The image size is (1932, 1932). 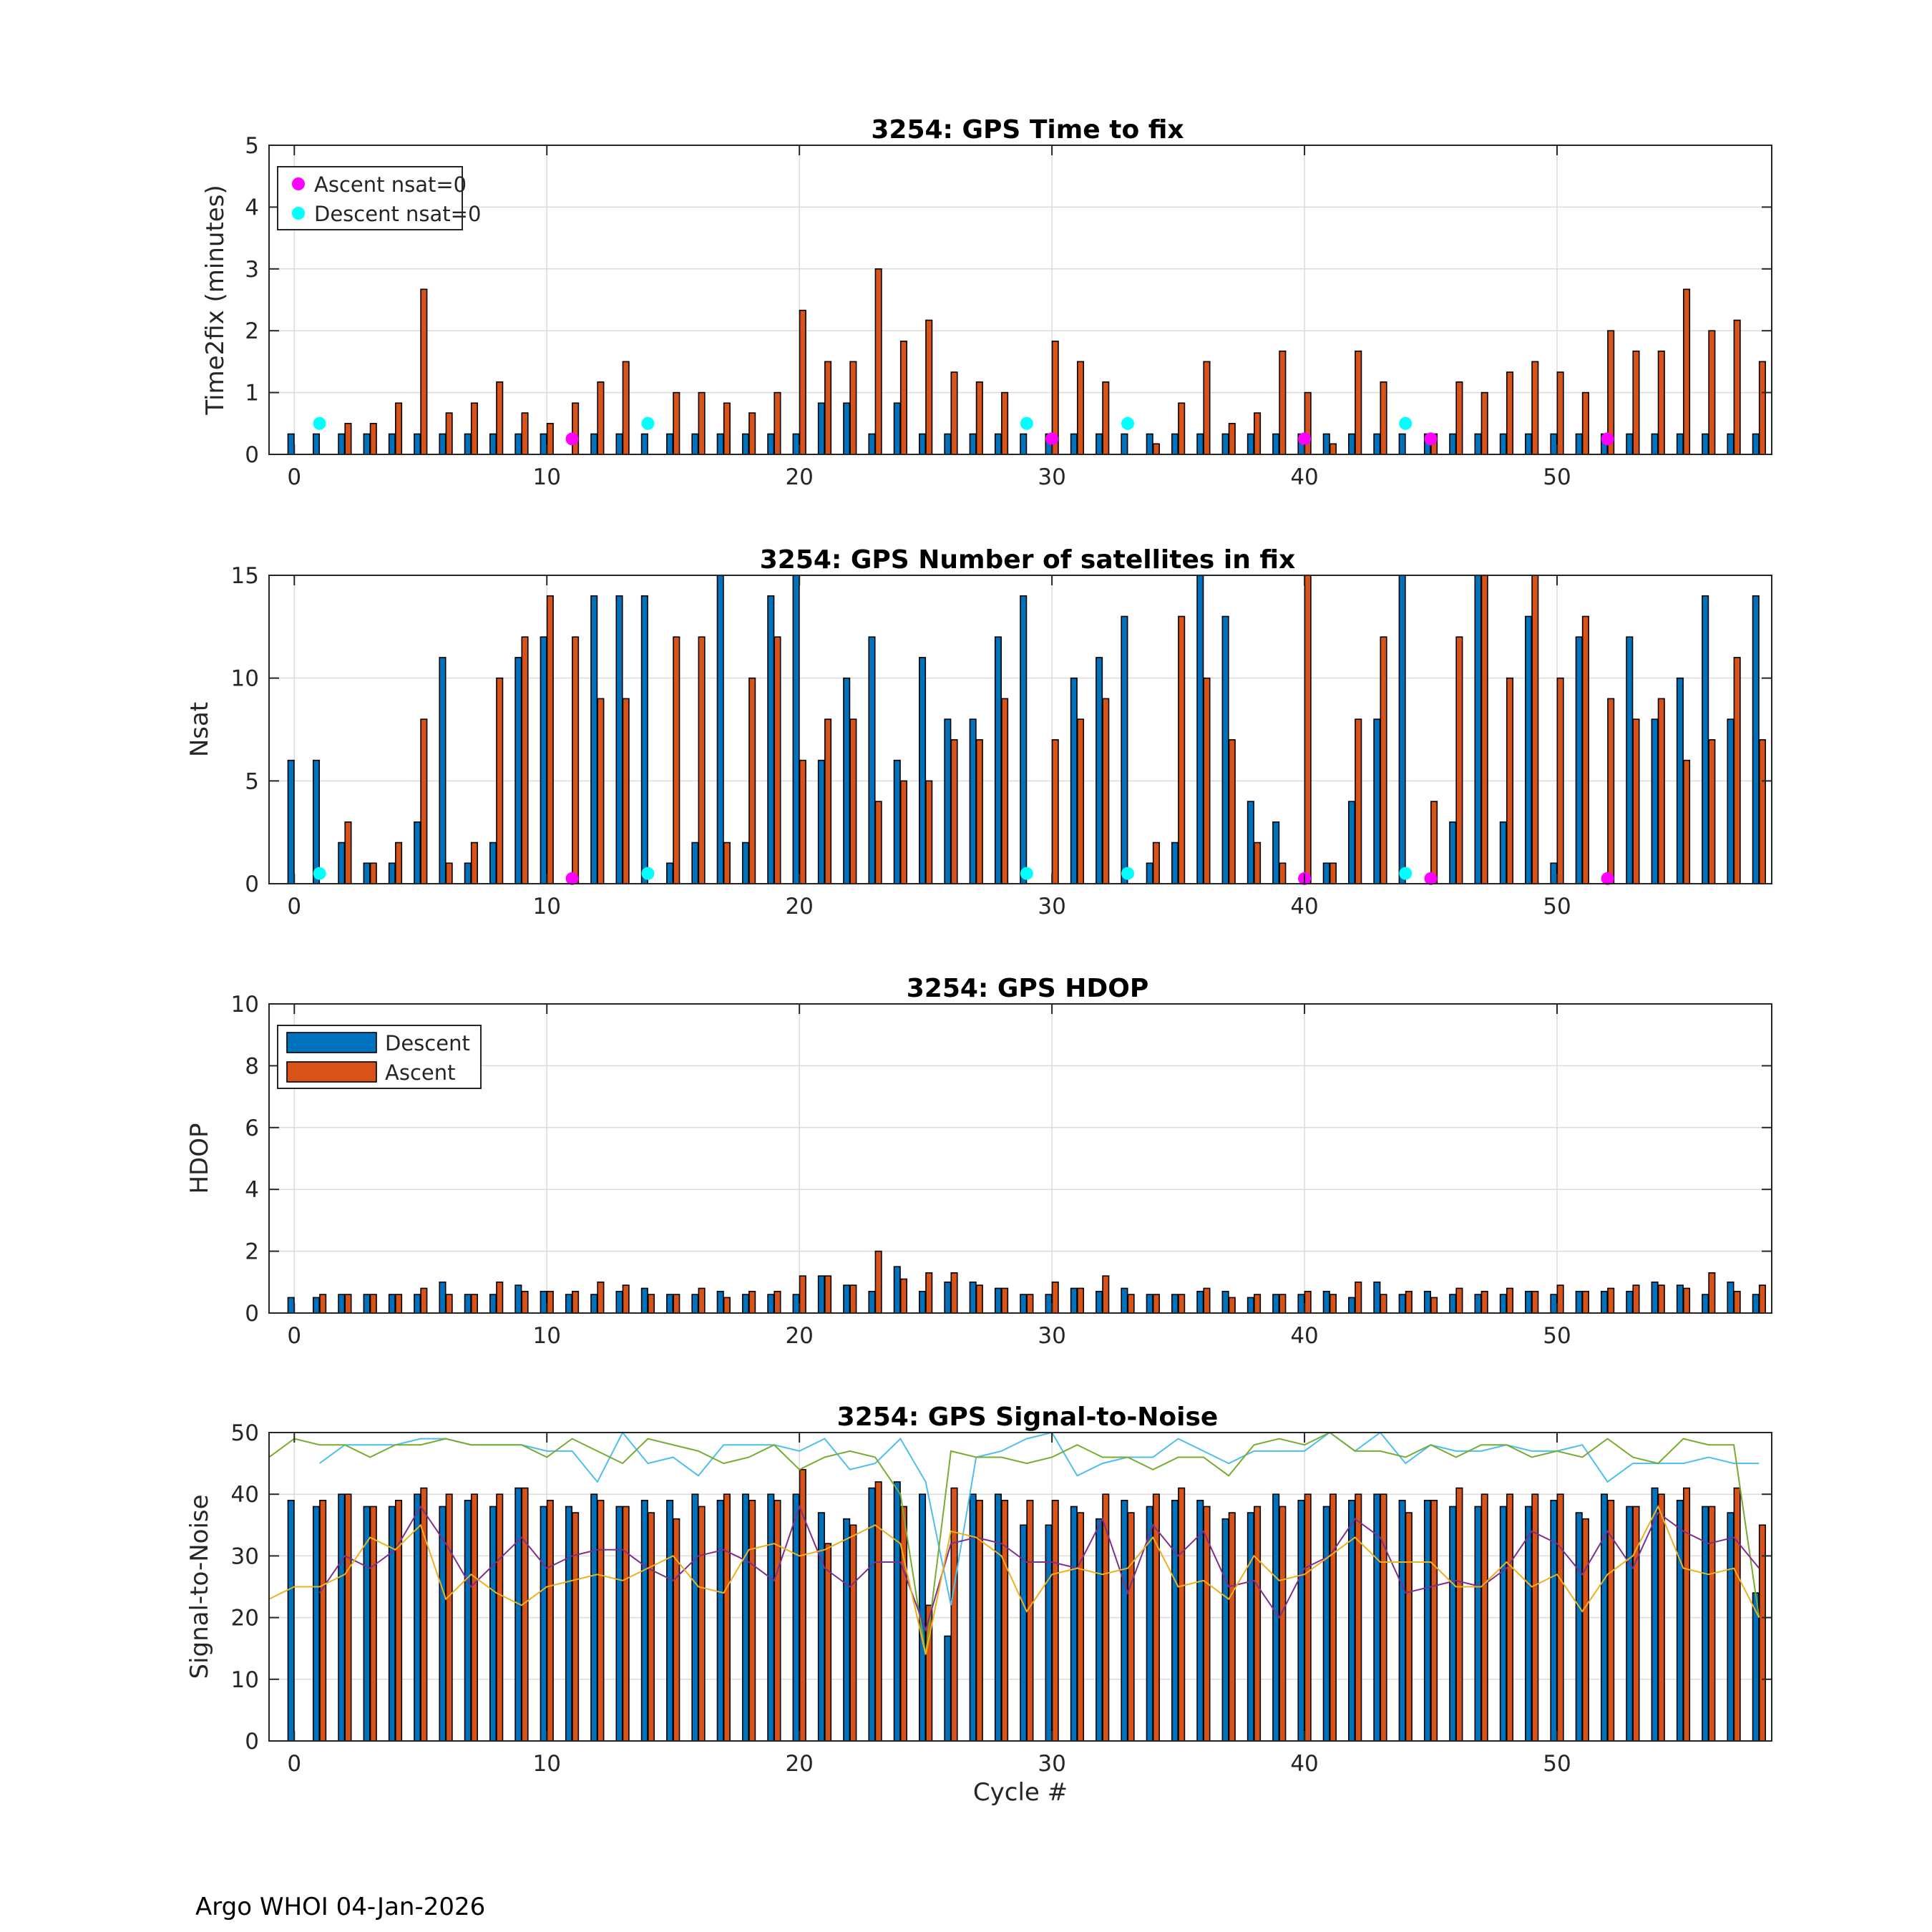 What do you see at coordinates (379, 1057) in the screenshot?
I see `legend: Descent Ascent` at bounding box center [379, 1057].